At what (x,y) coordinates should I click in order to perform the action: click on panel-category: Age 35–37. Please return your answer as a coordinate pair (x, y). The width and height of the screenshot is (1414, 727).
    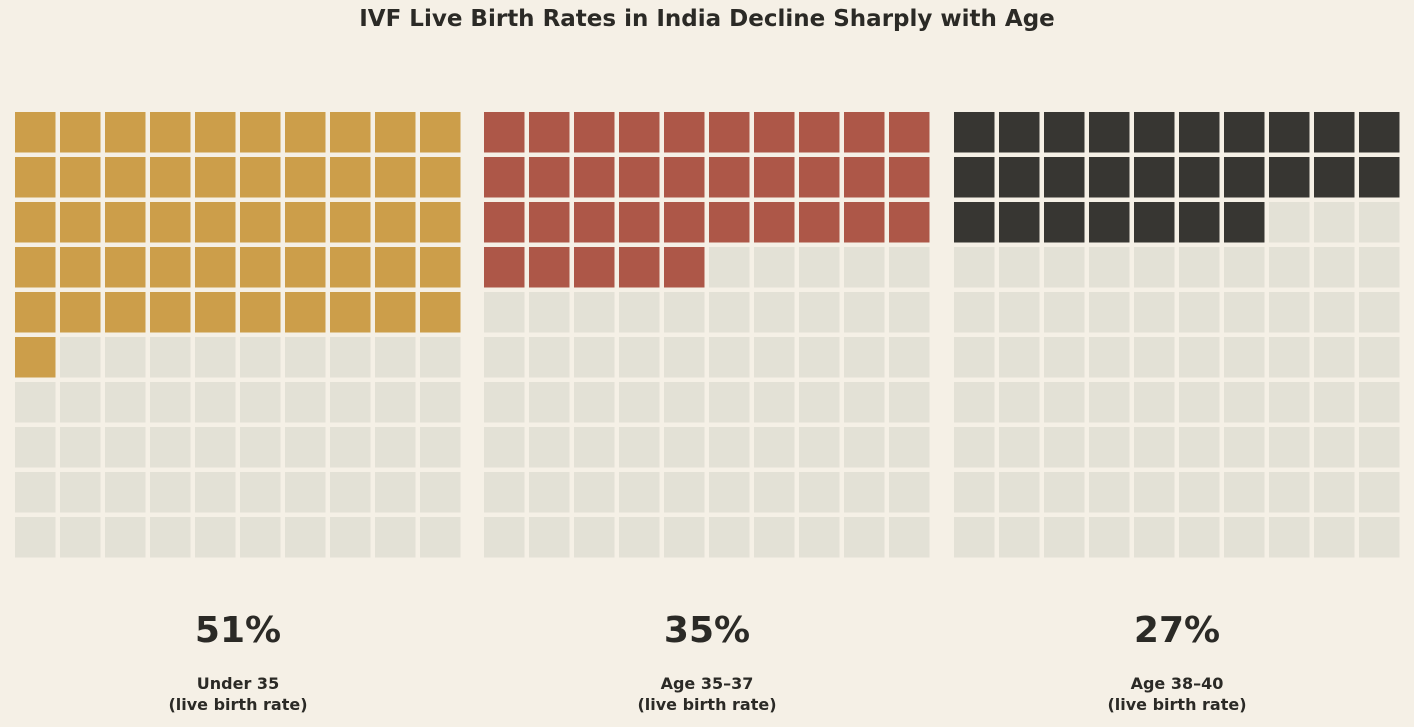
    Looking at the image, I should click on (707, 683).